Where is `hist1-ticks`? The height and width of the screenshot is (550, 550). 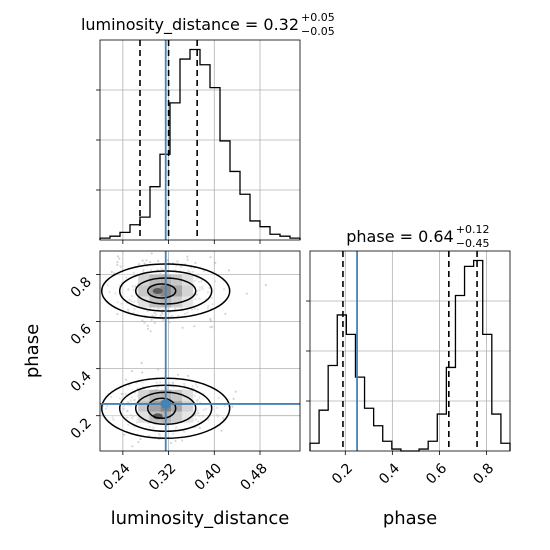
hist1-ticks is located at coordinates (178, 166).